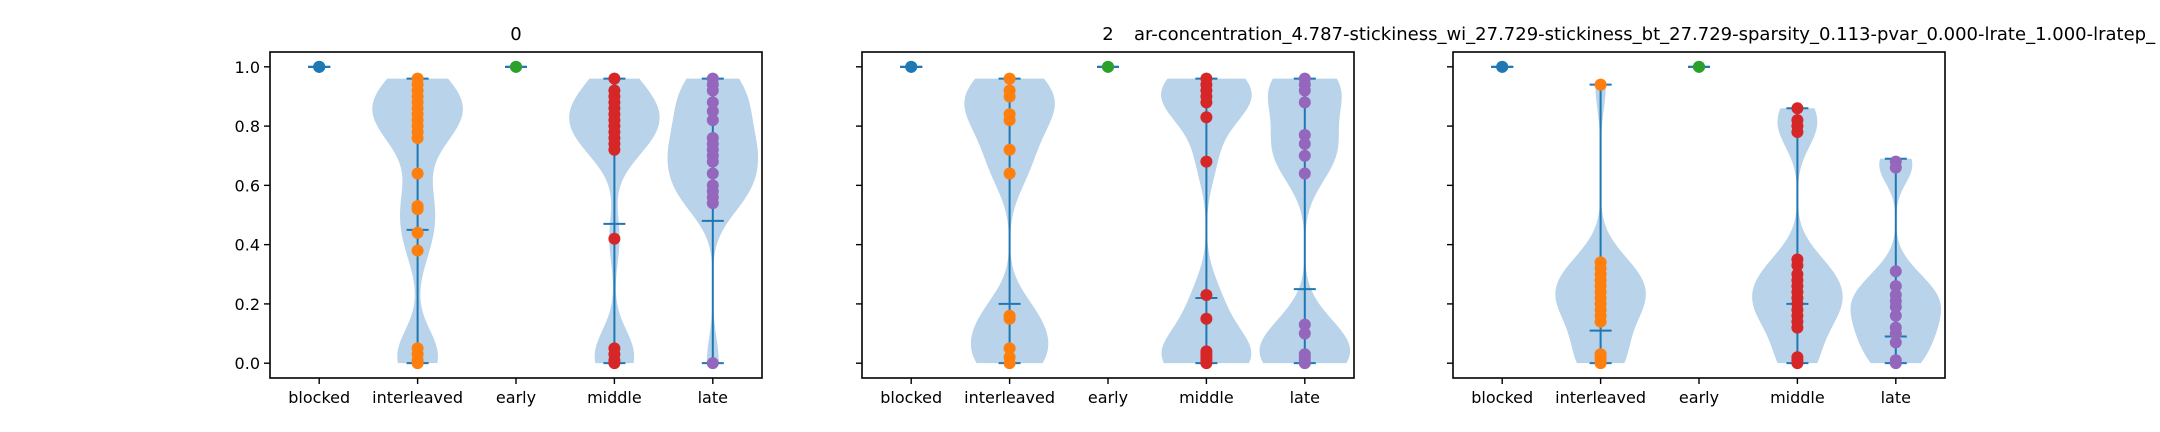  Describe the element at coordinates (1107, 34) in the screenshot. I see `chart-title: 2` at that location.